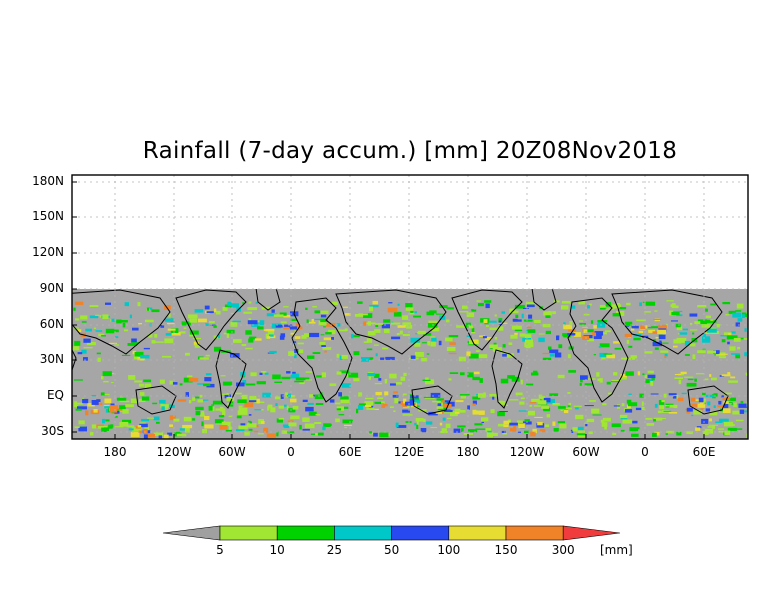 The width and height of the screenshot is (784, 612). Describe the element at coordinates (174, 452) in the screenshot. I see `x-tick-label: 120W` at that location.